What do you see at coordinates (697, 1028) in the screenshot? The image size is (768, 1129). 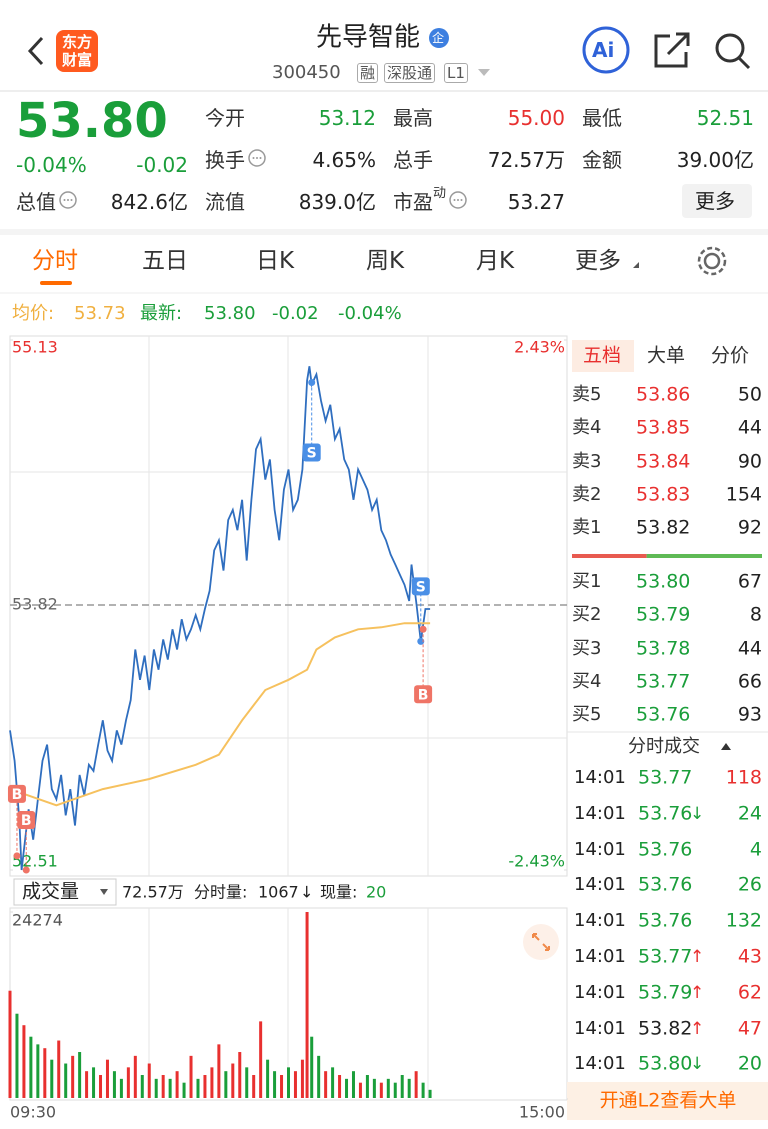 I see `trade-arrow: ↑` at bounding box center [697, 1028].